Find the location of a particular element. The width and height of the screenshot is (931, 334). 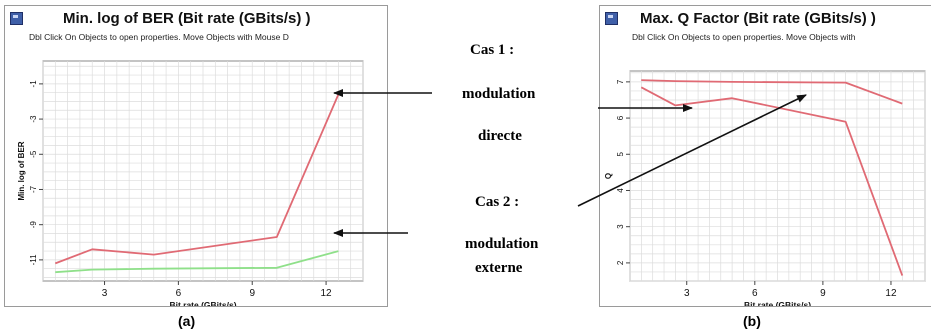

q-x-tick-label: 6 is located at coordinates (755, 293).